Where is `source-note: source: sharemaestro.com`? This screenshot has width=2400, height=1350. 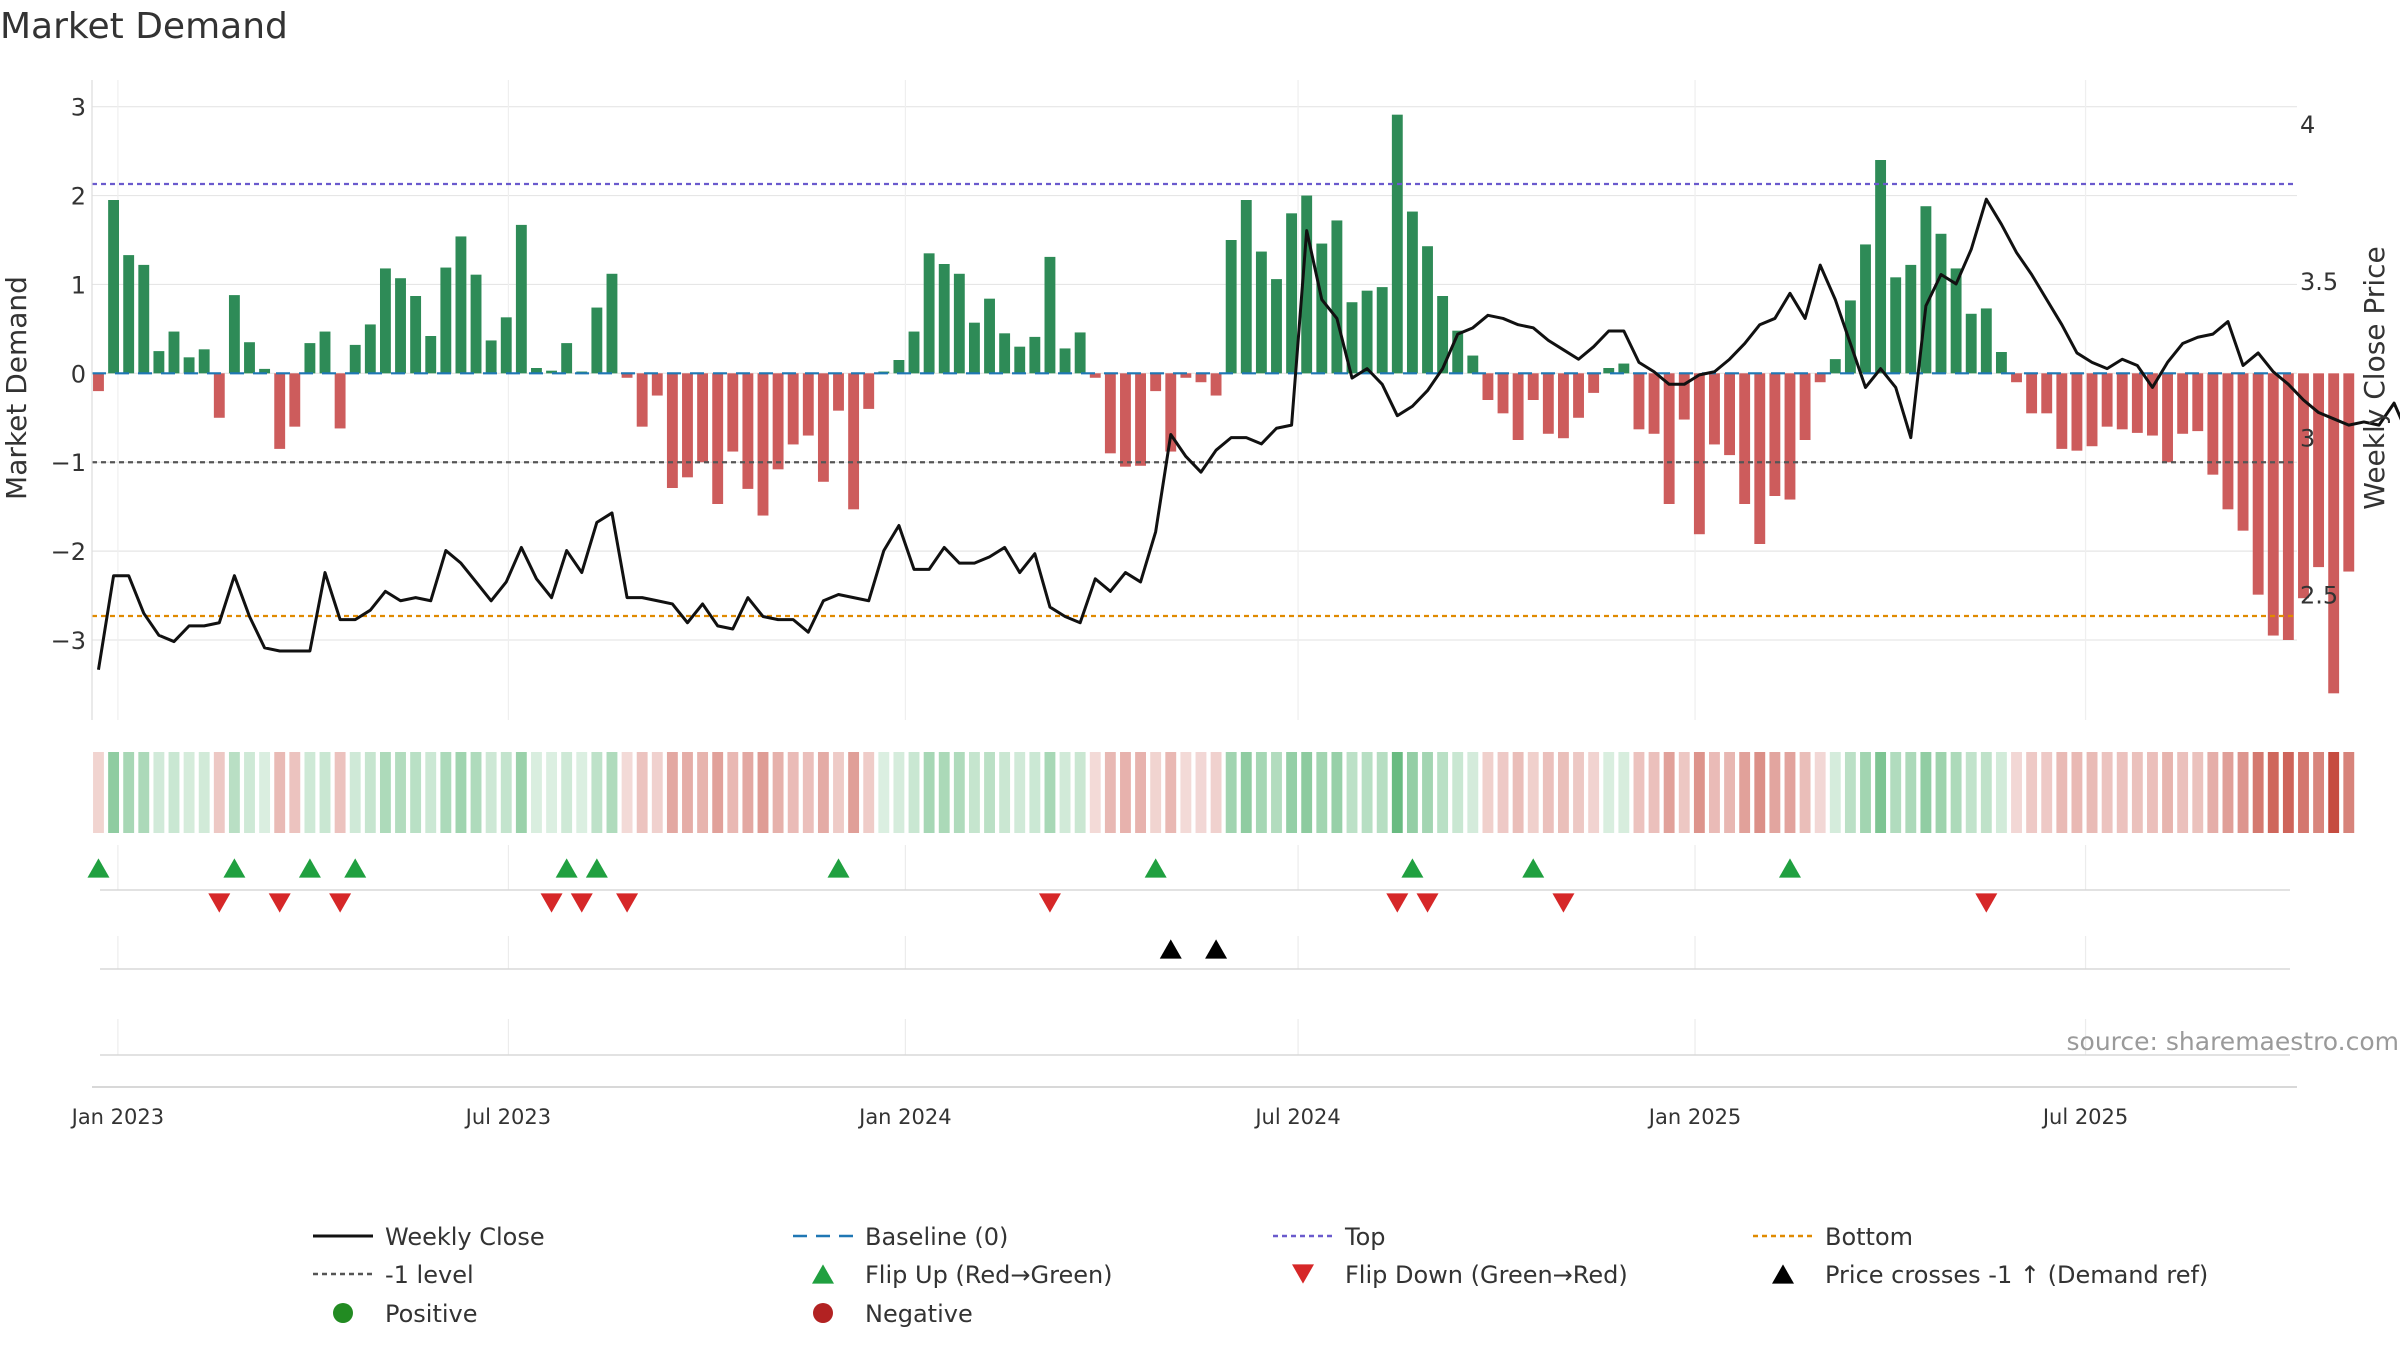
source-note: source: sharemaestro.com is located at coordinates (2233, 1041).